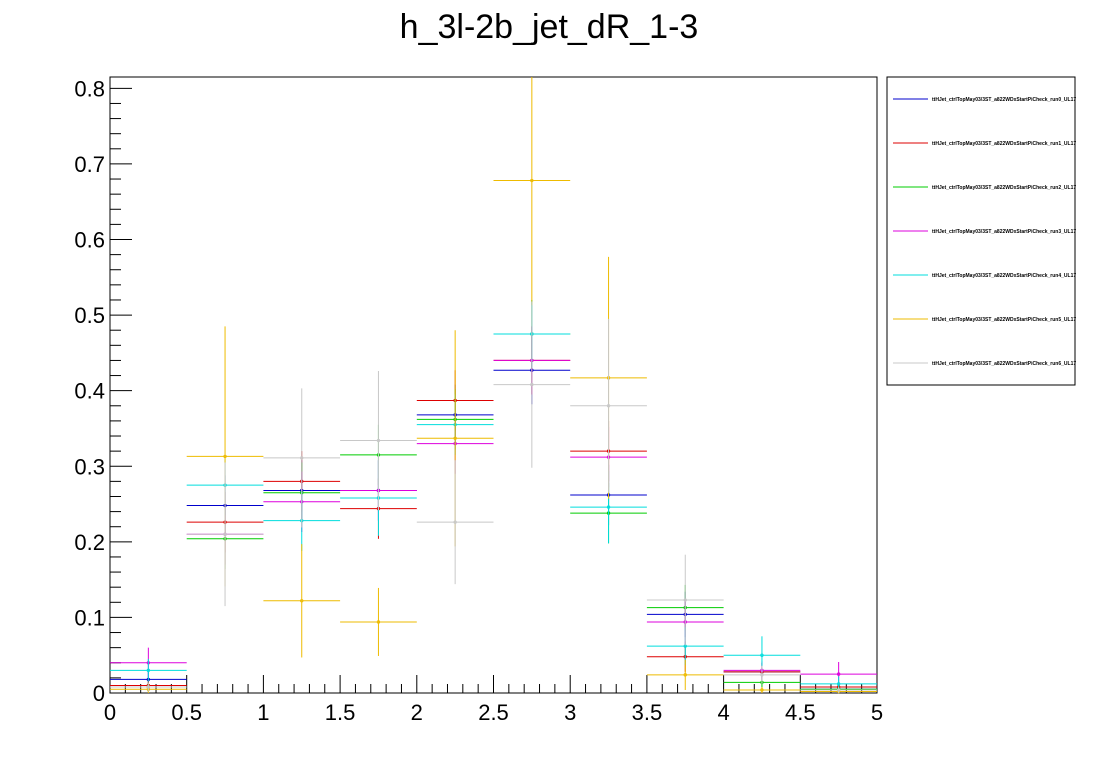 The width and height of the screenshot is (1096, 772). Describe the element at coordinates (89, 164) in the screenshot. I see `y-tick-label: 0.7` at that location.